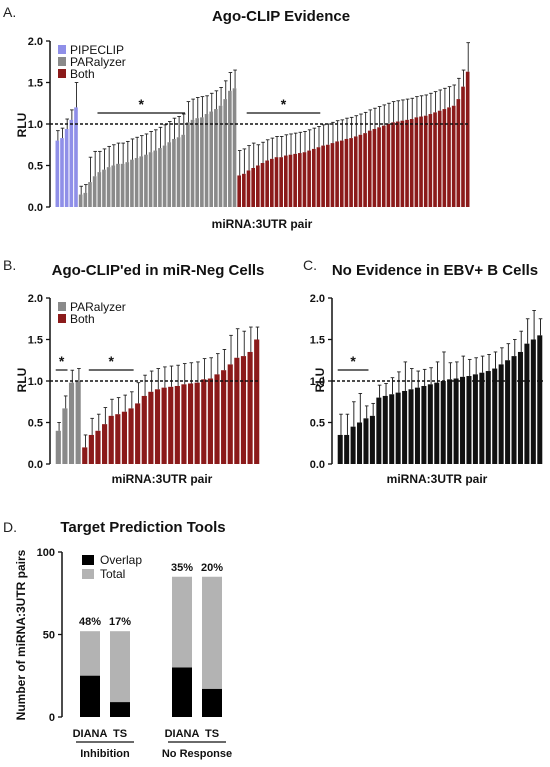  What do you see at coordinates (88, 560) in the screenshot?
I see `panel-d-legend-swatch` at bounding box center [88, 560].